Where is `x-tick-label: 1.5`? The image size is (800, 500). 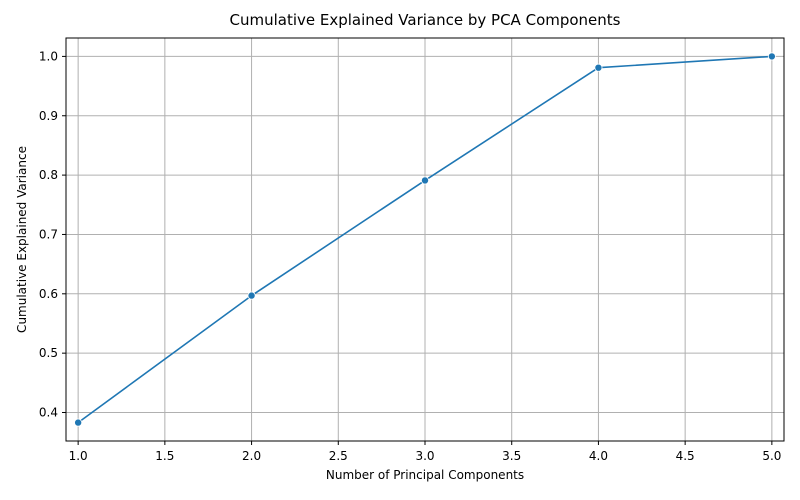 x-tick-label: 1.5 is located at coordinates (164, 456).